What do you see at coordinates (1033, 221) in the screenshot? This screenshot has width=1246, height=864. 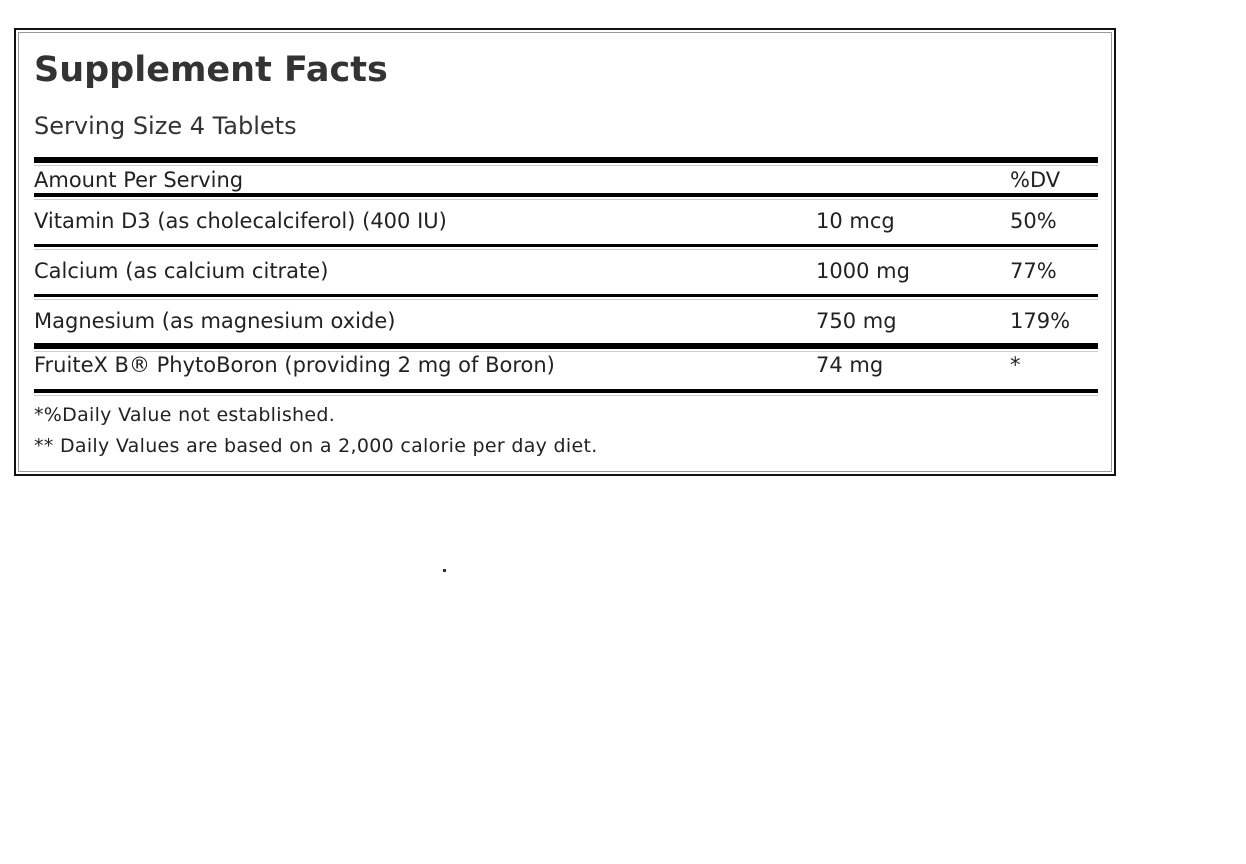 I see `row-dv: 50%` at bounding box center [1033, 221].